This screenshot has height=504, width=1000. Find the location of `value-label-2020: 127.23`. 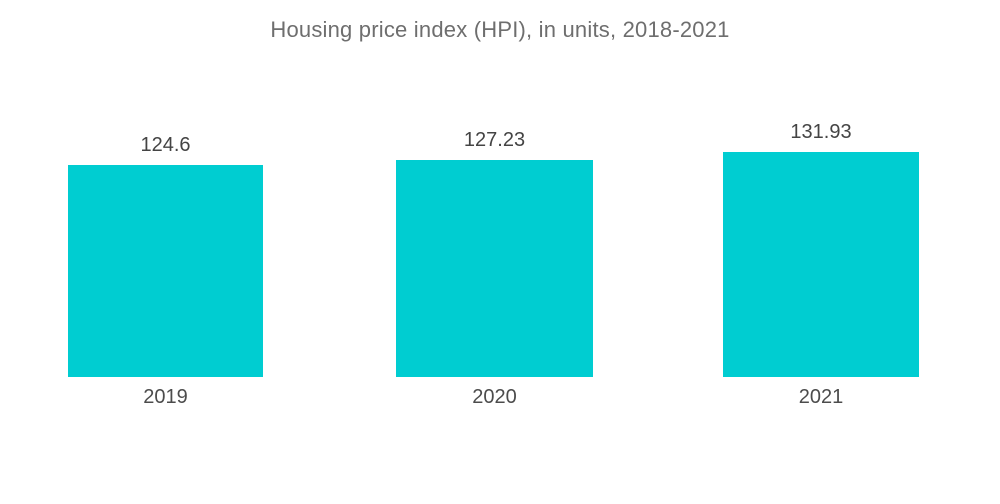

value-label-2020: 127.23 is located at coordinates (494, 140).